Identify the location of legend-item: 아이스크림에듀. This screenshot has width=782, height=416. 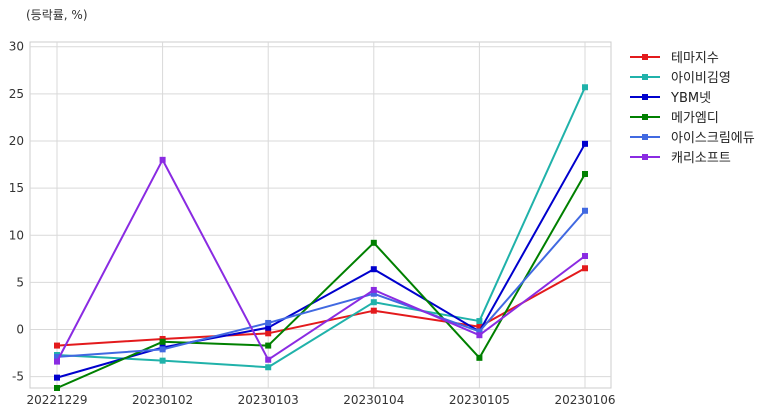
(692, 138).